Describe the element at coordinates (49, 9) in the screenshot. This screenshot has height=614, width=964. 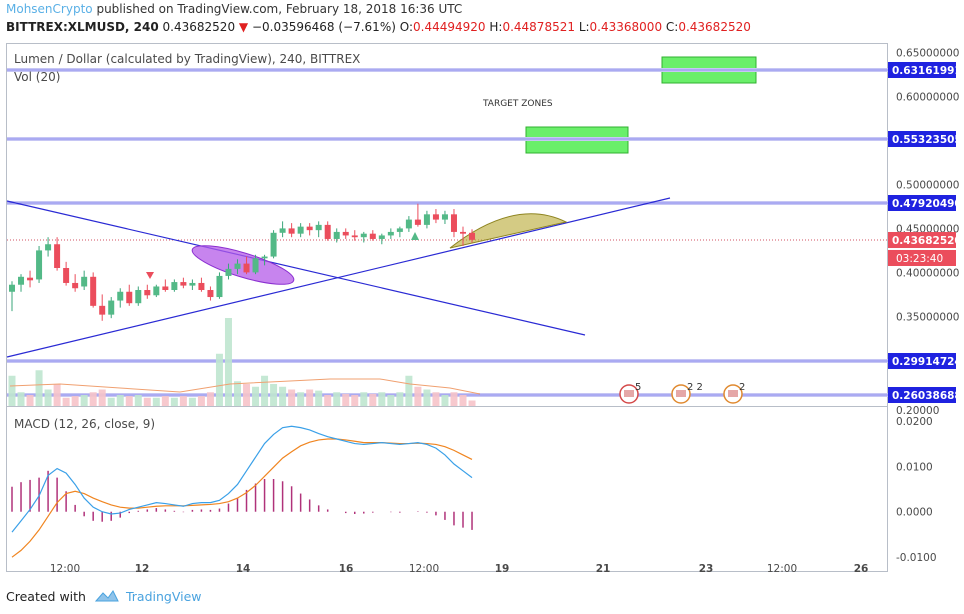
I see `author-link: MohsenCrypto` at that location.